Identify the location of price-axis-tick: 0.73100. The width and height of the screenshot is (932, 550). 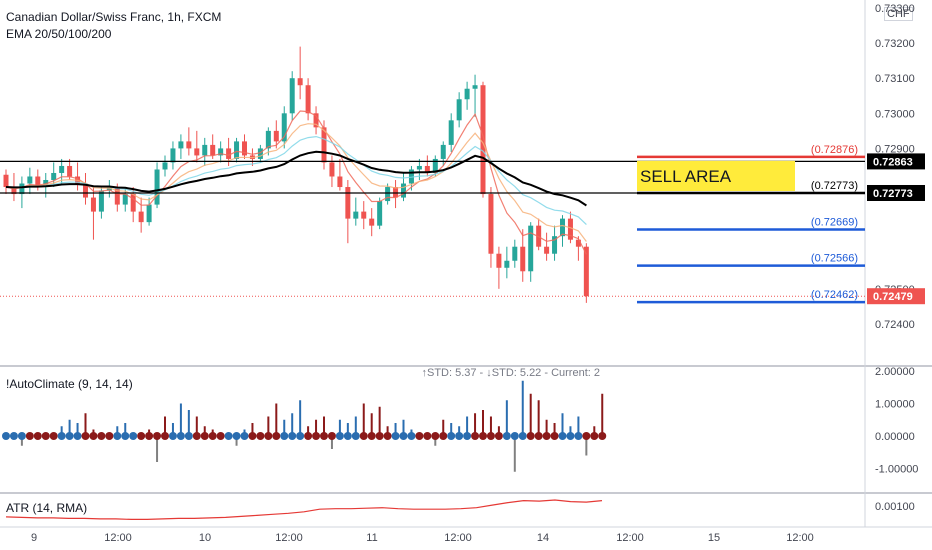
(895, 79).